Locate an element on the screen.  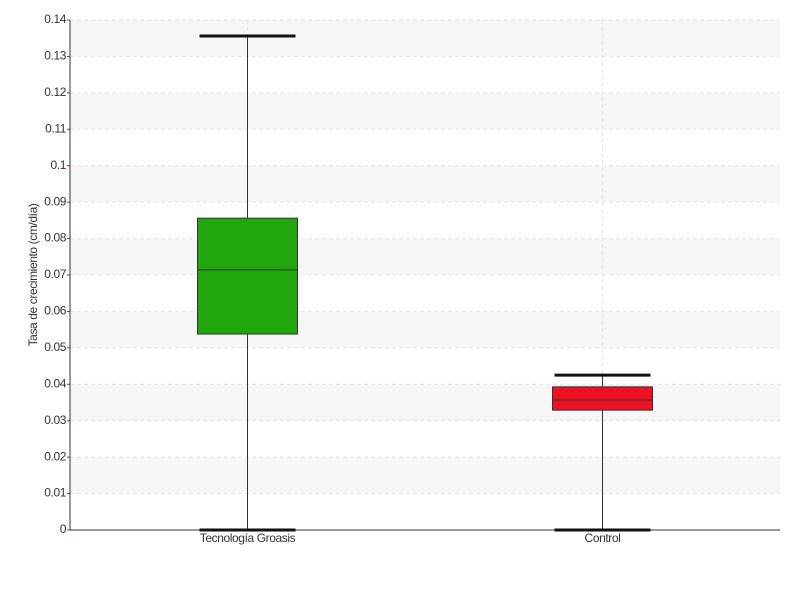
y-tick-label: 0 is located at coordinates (63, 529).